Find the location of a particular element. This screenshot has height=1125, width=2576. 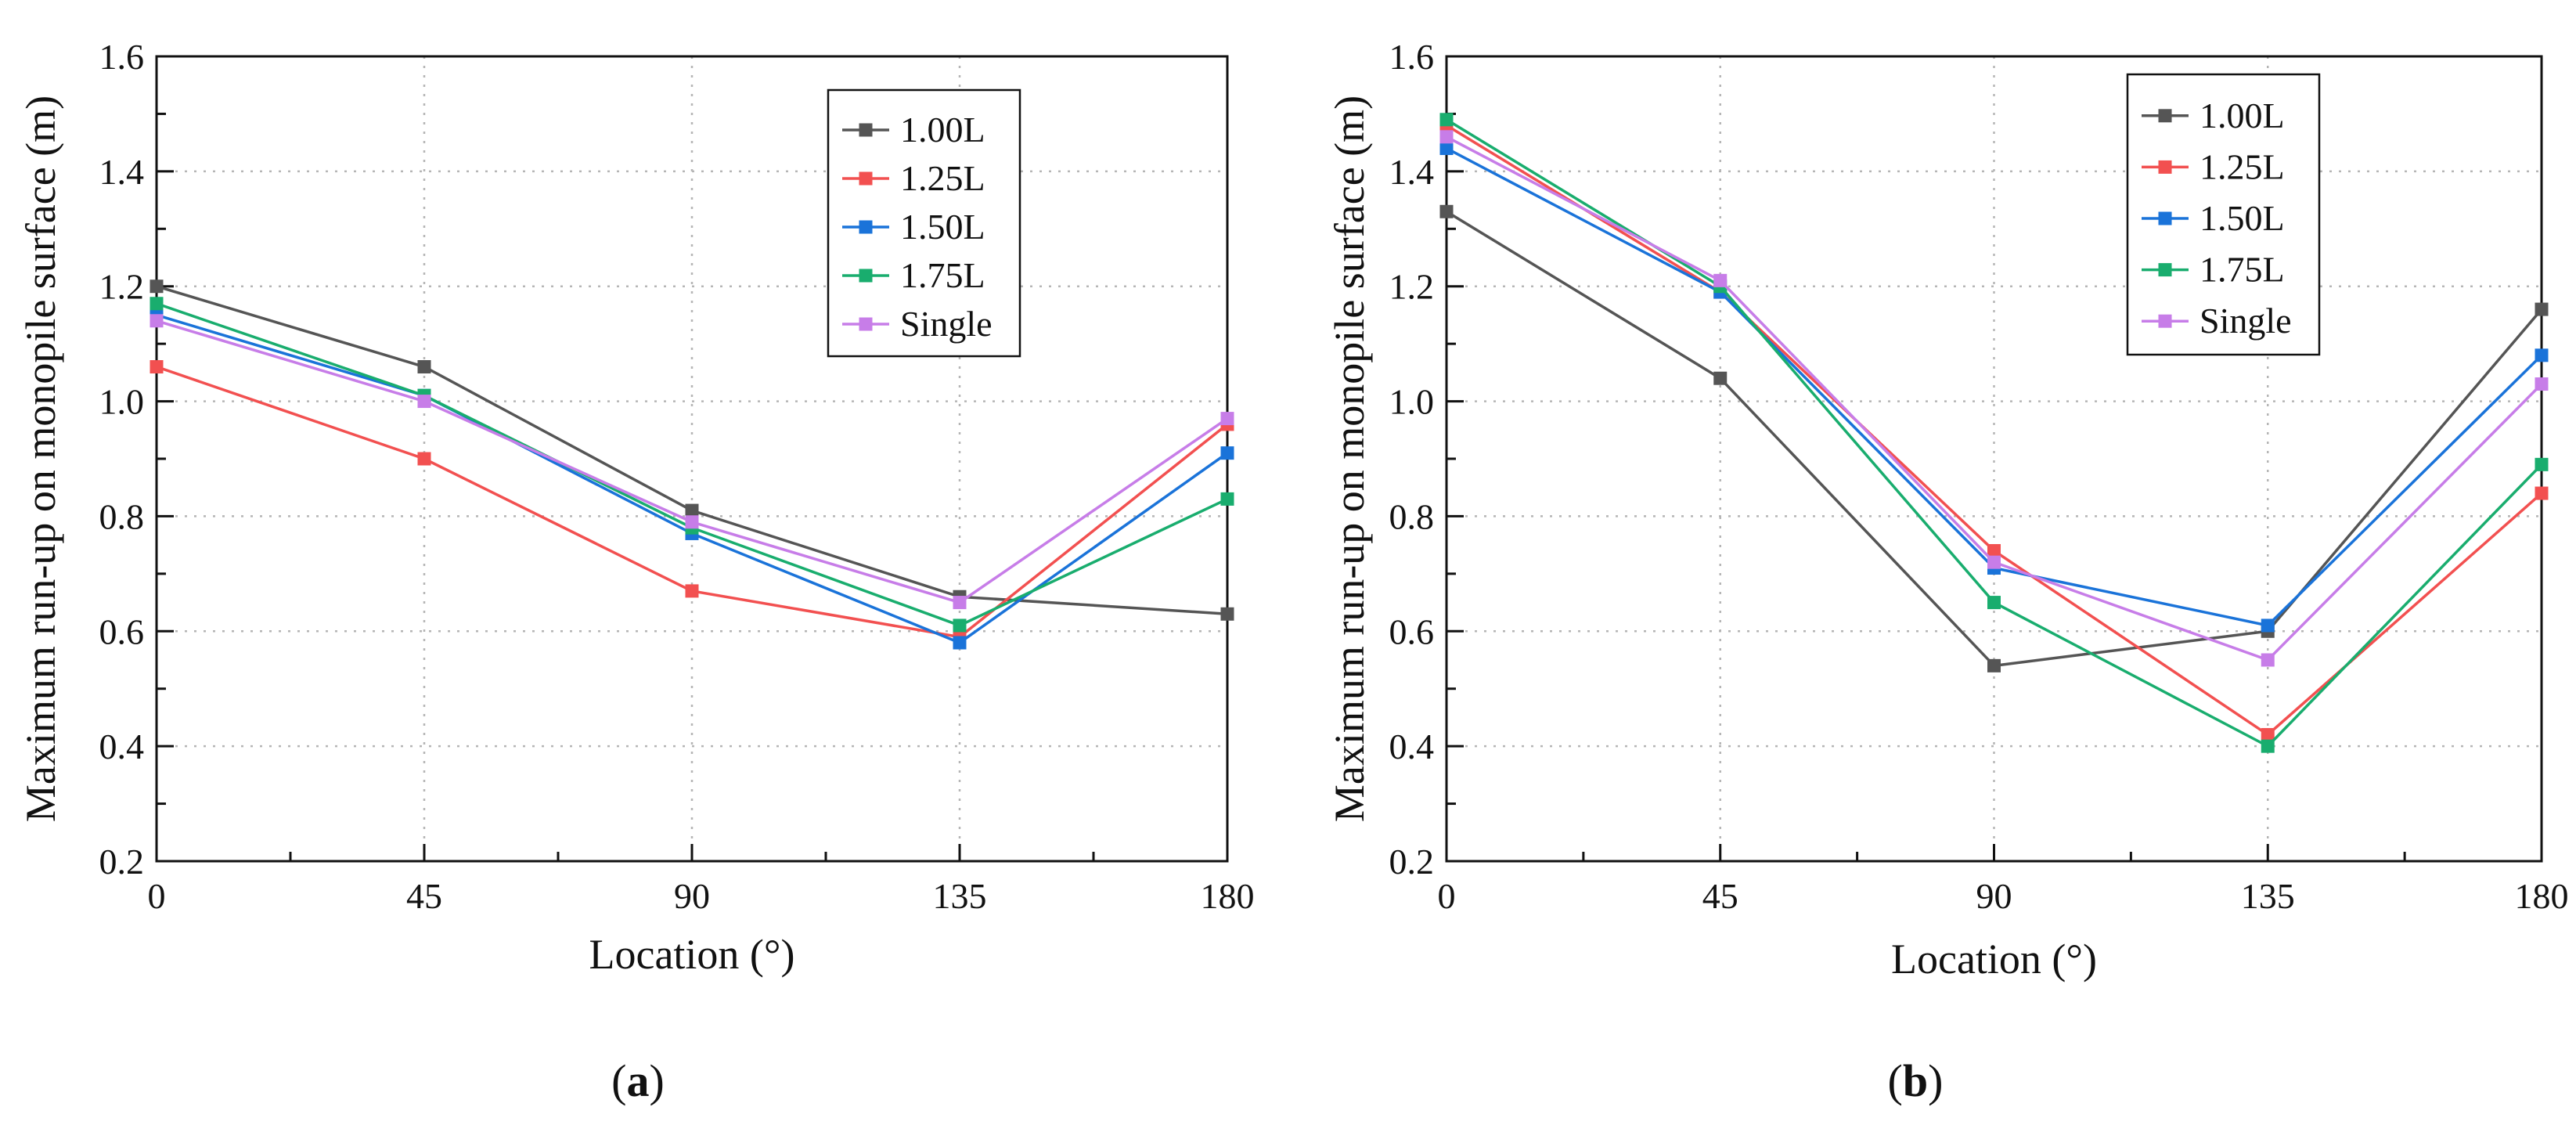

panel-label: (b) is located at coordinates (1916, 1080).